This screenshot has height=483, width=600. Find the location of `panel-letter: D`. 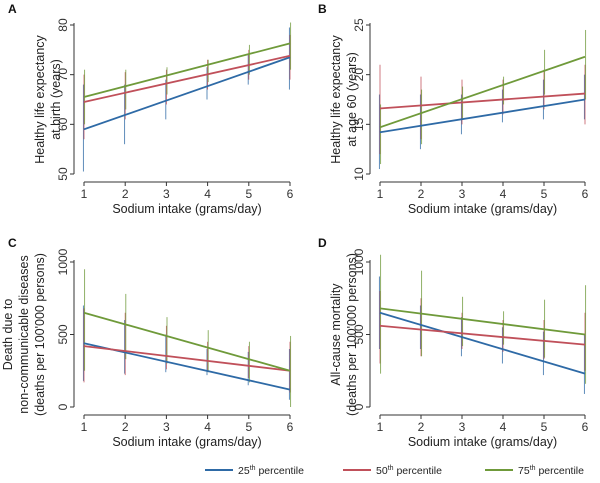

panel-letter: D is located at coordinates (322, 243).